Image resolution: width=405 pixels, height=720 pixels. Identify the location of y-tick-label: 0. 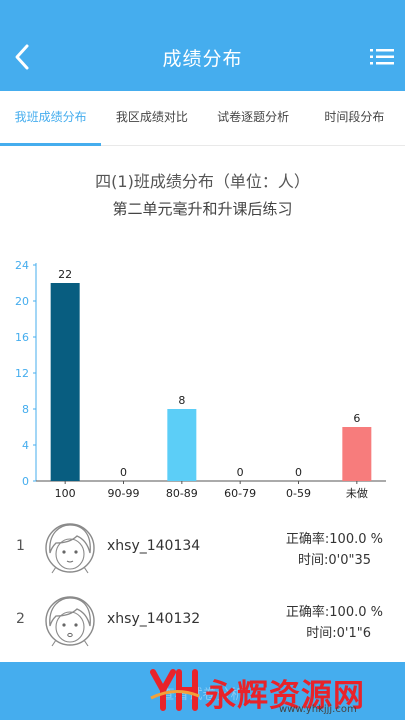
(25, 481).